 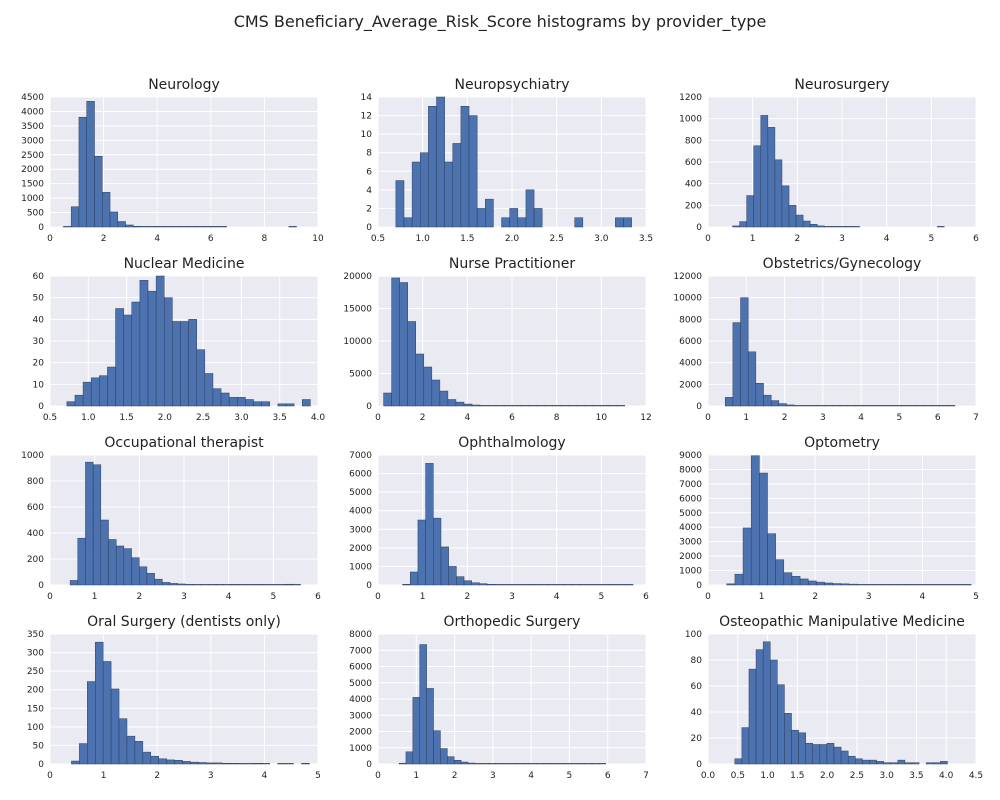 I want to click on x-tick-label: 3, so click(x=842, y=239).